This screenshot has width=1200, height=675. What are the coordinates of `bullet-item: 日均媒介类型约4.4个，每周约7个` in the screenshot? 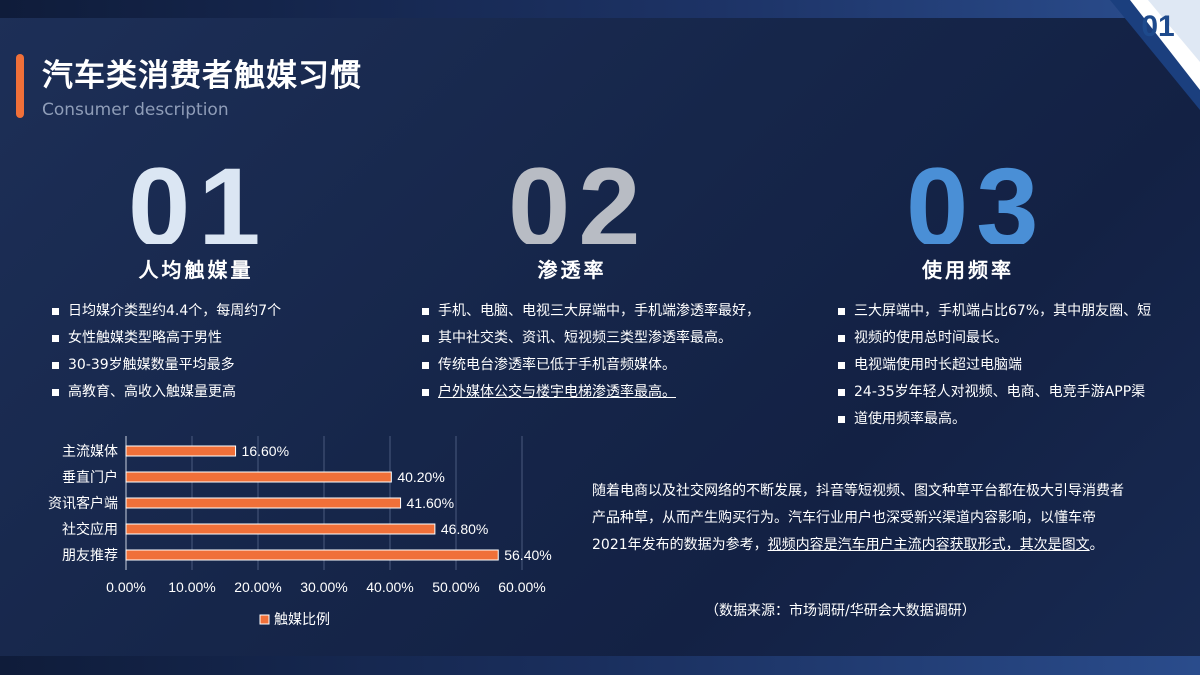 It's located at (222, 311).